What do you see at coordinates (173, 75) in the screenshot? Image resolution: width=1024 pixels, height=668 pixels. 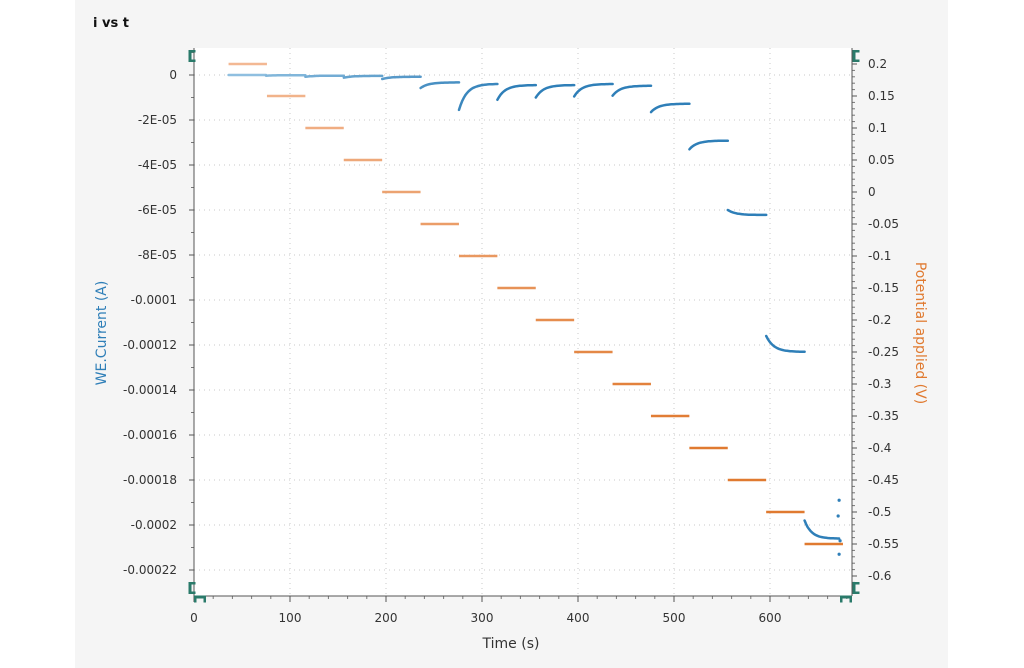 I see `y-tick-label: 0` at bounding box center [173, 75].